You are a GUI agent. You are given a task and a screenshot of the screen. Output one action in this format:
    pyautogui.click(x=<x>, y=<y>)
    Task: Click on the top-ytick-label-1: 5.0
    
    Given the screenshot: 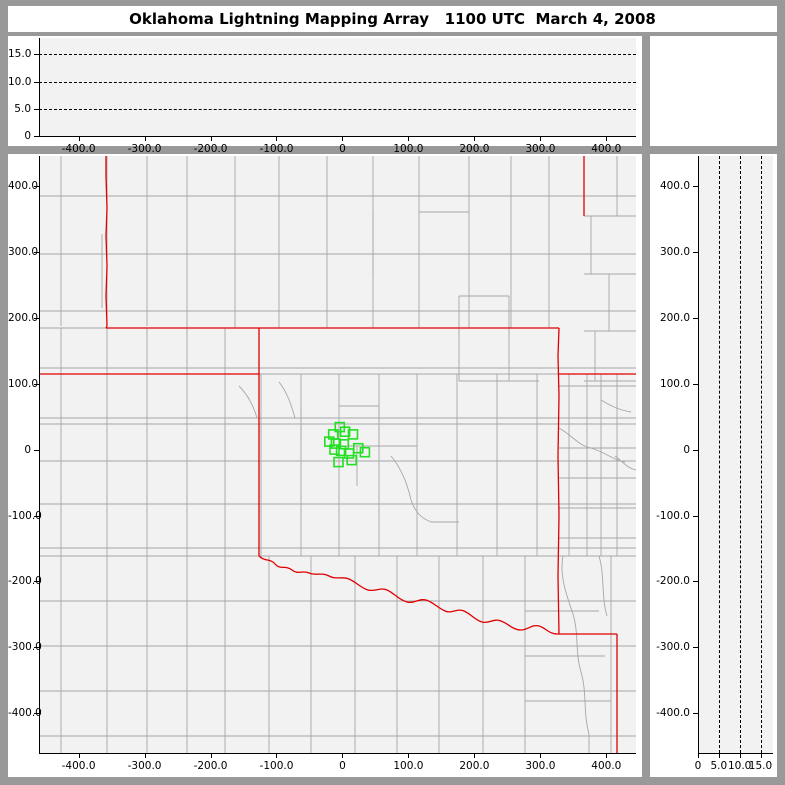 What is the action you would take?
    pyautogui.click(x=22, y=108)
    